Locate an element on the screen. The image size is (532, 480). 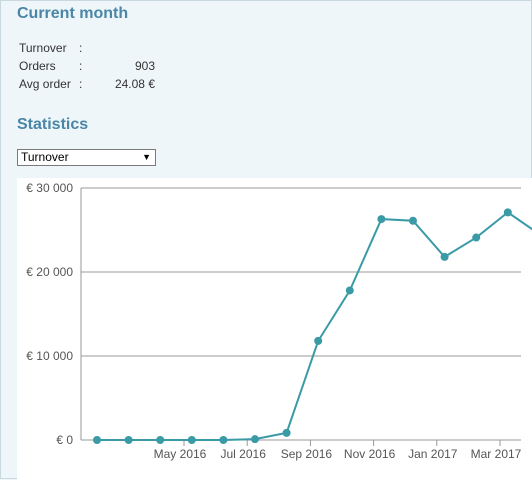
x-tick-label: May 2016 is located at coordinates (180, 454).